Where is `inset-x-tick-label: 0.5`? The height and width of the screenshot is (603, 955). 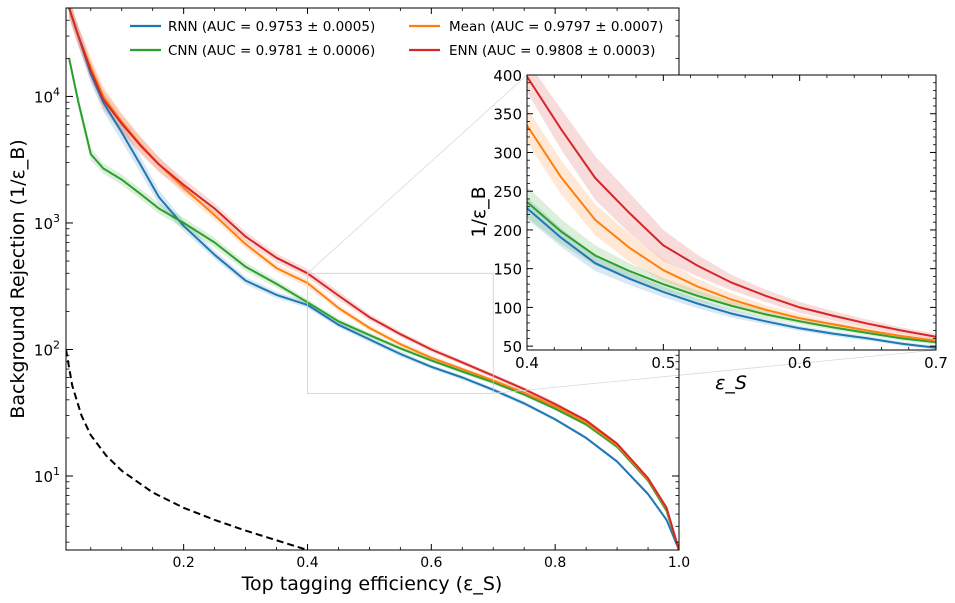
inset-x-tick-label: 0.5 is located at coordinates (663, 363).